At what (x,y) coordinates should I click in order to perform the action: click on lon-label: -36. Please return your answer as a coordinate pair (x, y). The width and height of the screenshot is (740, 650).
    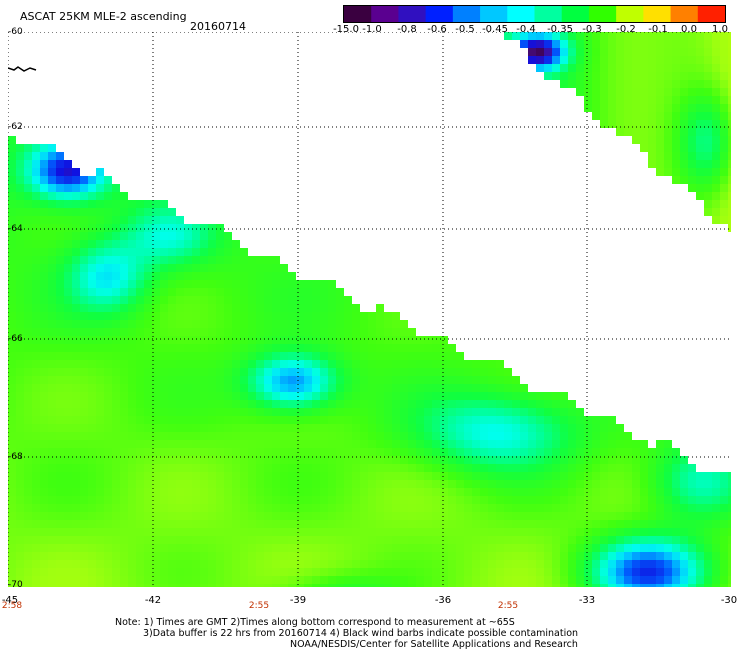
    Looking at the image, I should click on (443, 600).